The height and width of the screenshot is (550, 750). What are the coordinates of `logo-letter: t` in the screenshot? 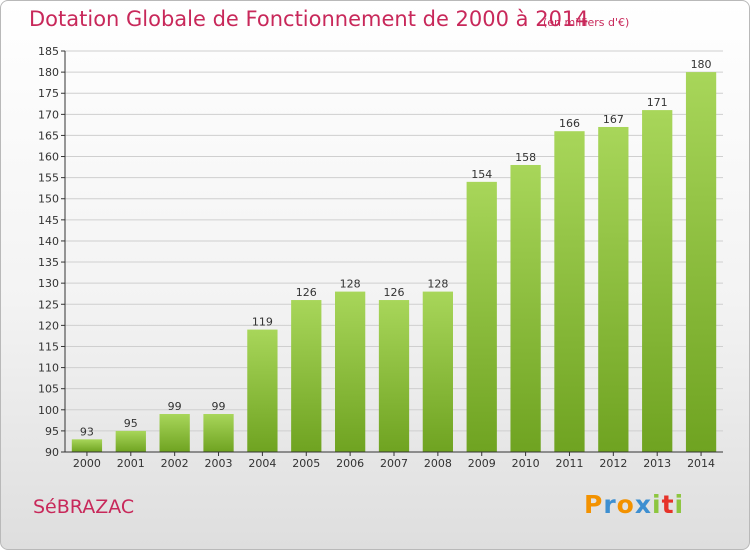 It's located at (668, 504).